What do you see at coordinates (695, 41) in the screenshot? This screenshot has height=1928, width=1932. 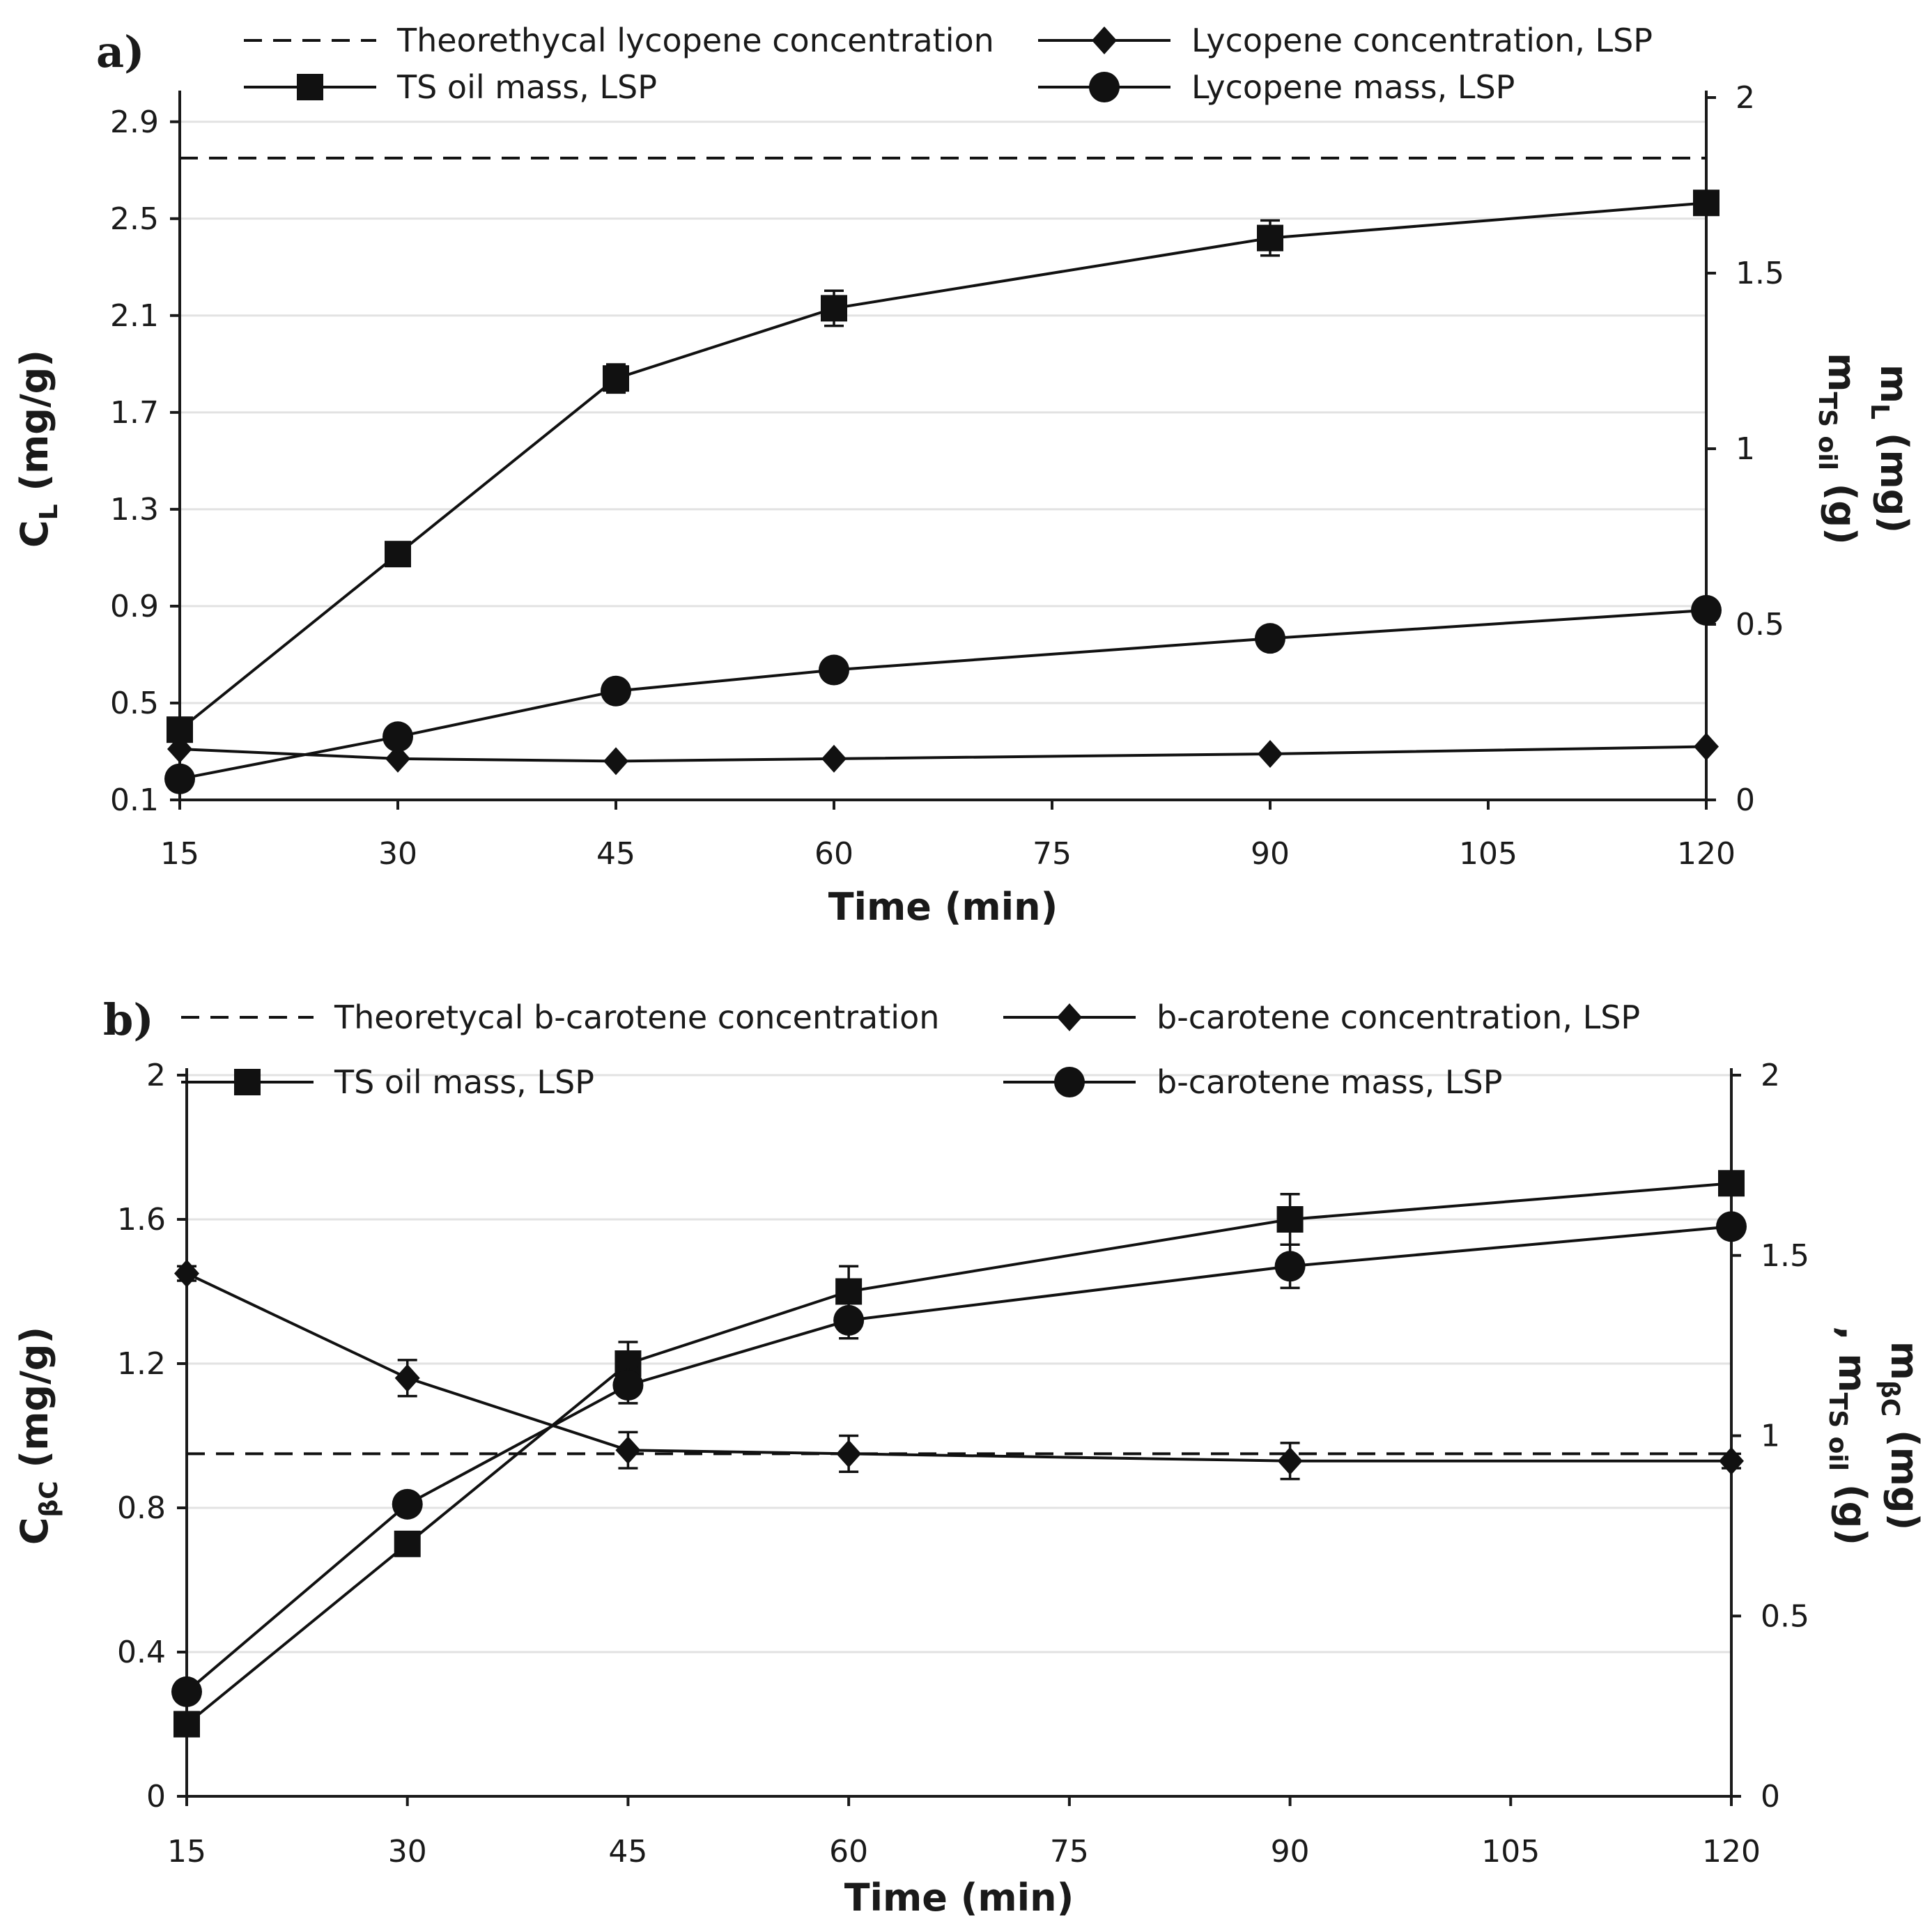 I see `legend-label: Theorethycal lycopene concentration` at bounding box center [695, 41].